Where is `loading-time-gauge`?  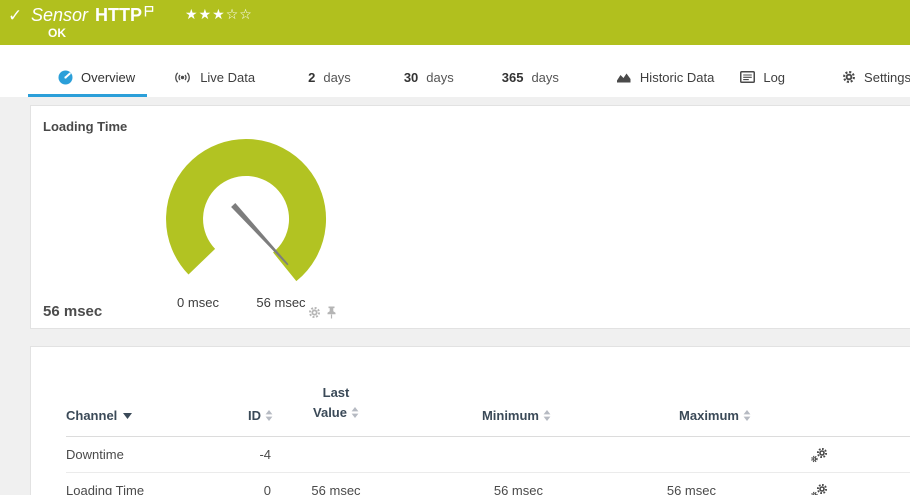 loading-time-gauge is located at coordinates (246, 210).